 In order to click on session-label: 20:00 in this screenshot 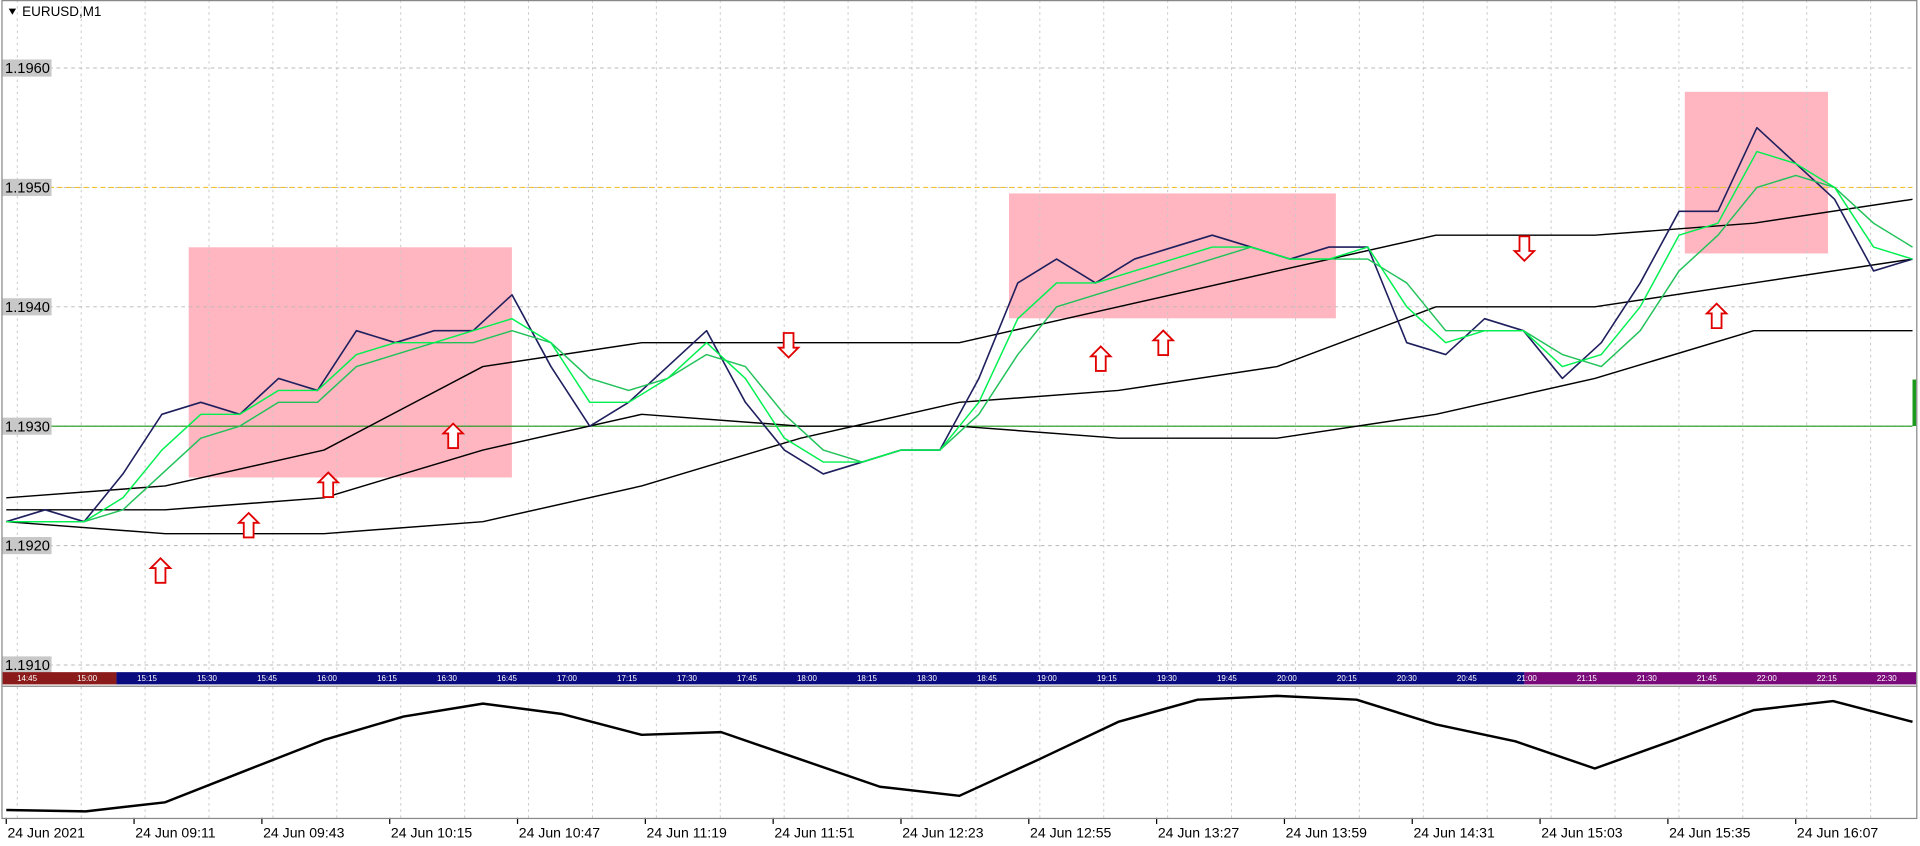, I will do `click(1287, 678)`.